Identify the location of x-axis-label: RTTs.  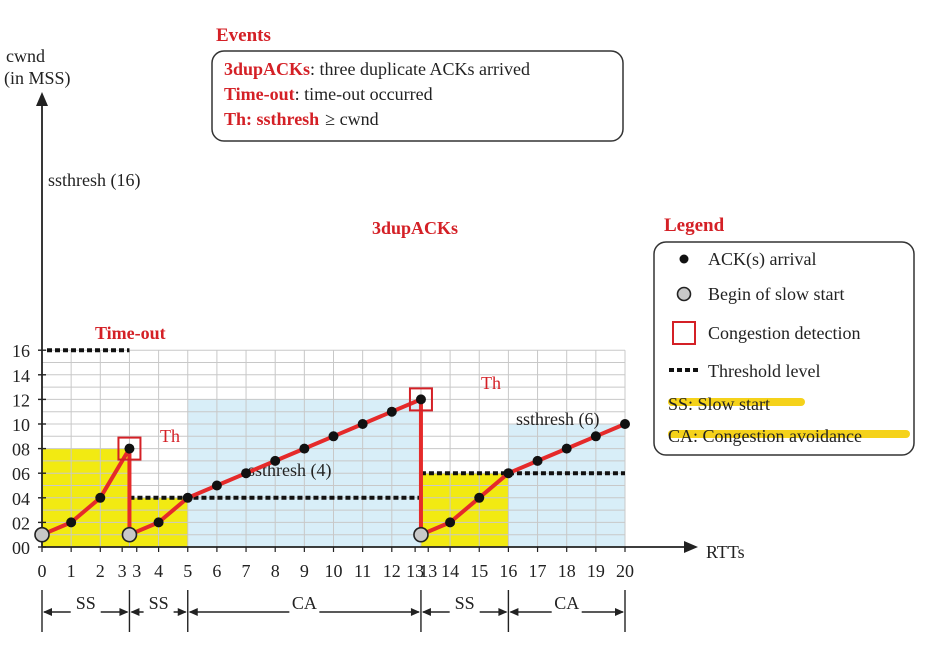
(725, 552).